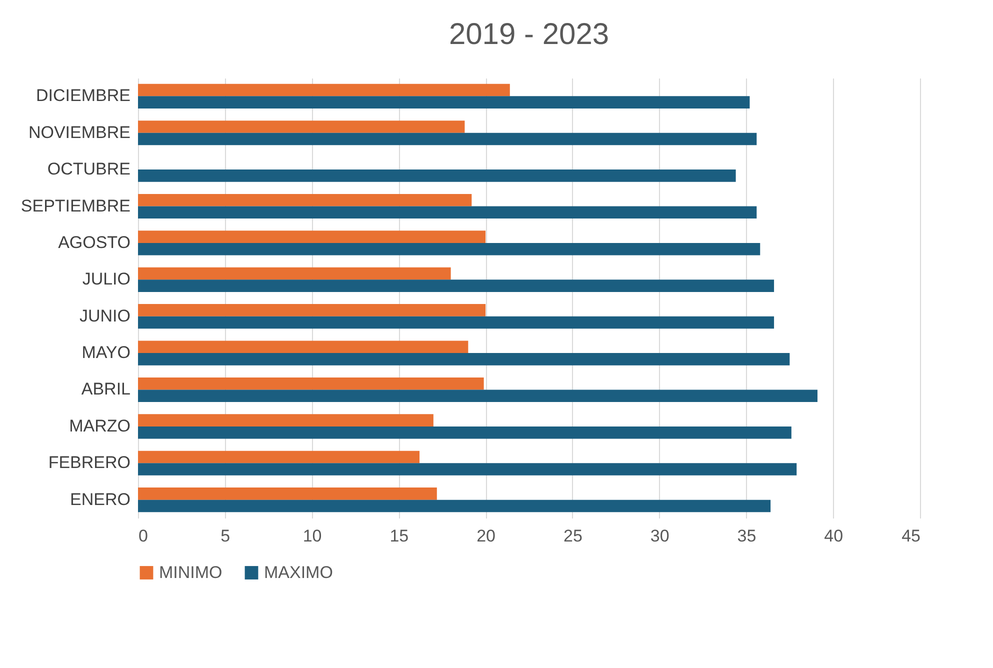 The width and height of the screenshot is (993, 668). Describe the element at coordinates (106, 279) in the screenshot. I see `y-tick-label: JULIO` at that location.